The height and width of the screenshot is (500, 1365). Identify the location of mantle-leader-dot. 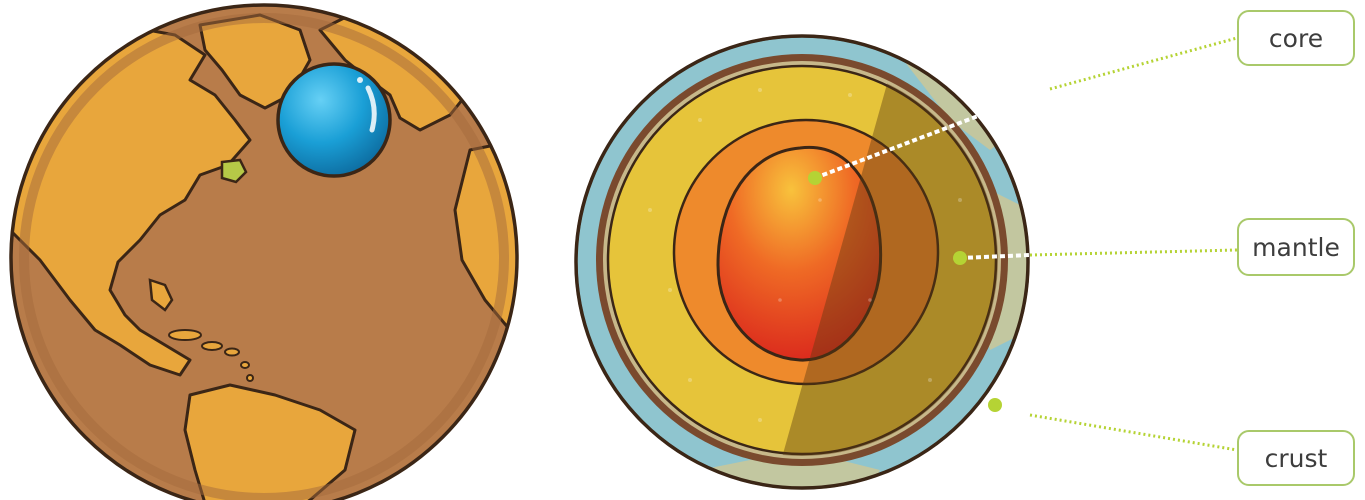
(960, 258).